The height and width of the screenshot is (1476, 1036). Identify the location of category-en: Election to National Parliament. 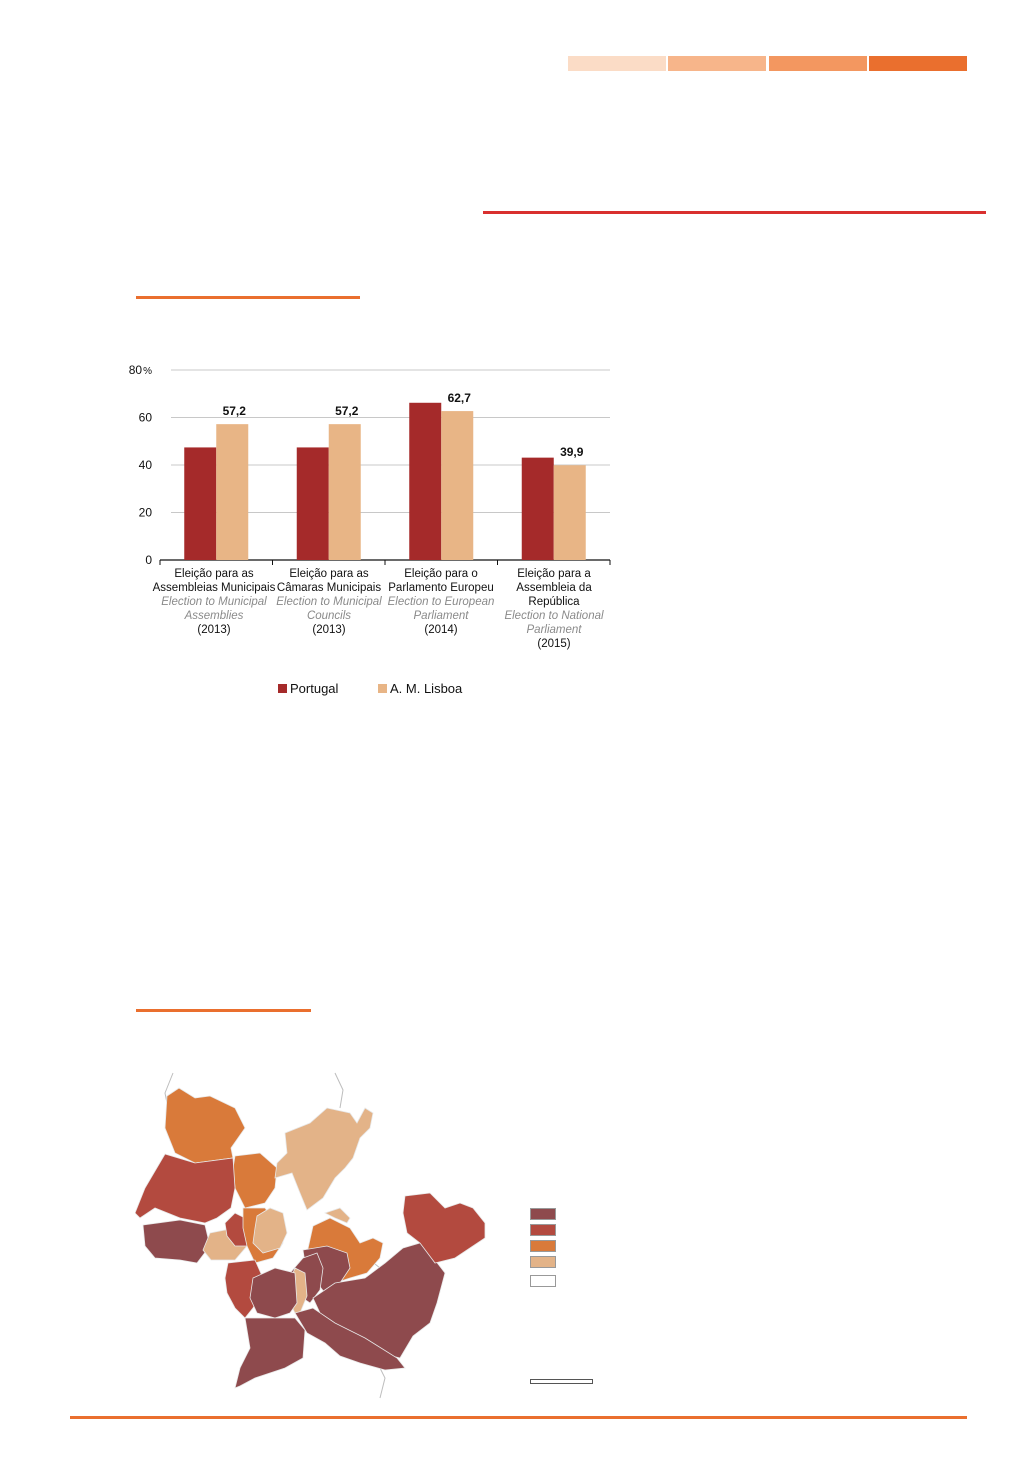
(554, 623).